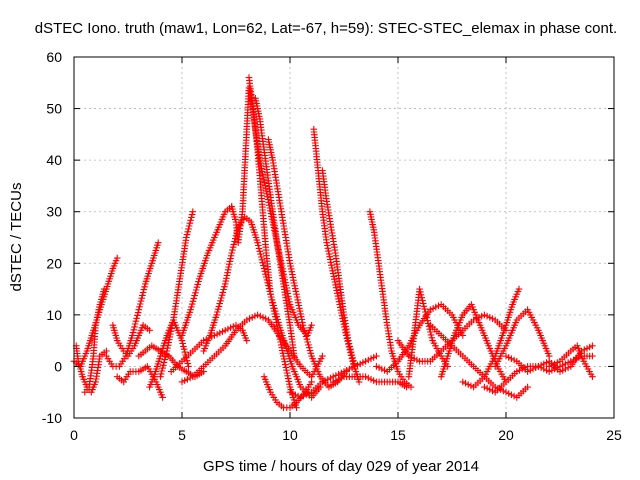  I want to click on y-tick-label: 30, so click(54, 212).